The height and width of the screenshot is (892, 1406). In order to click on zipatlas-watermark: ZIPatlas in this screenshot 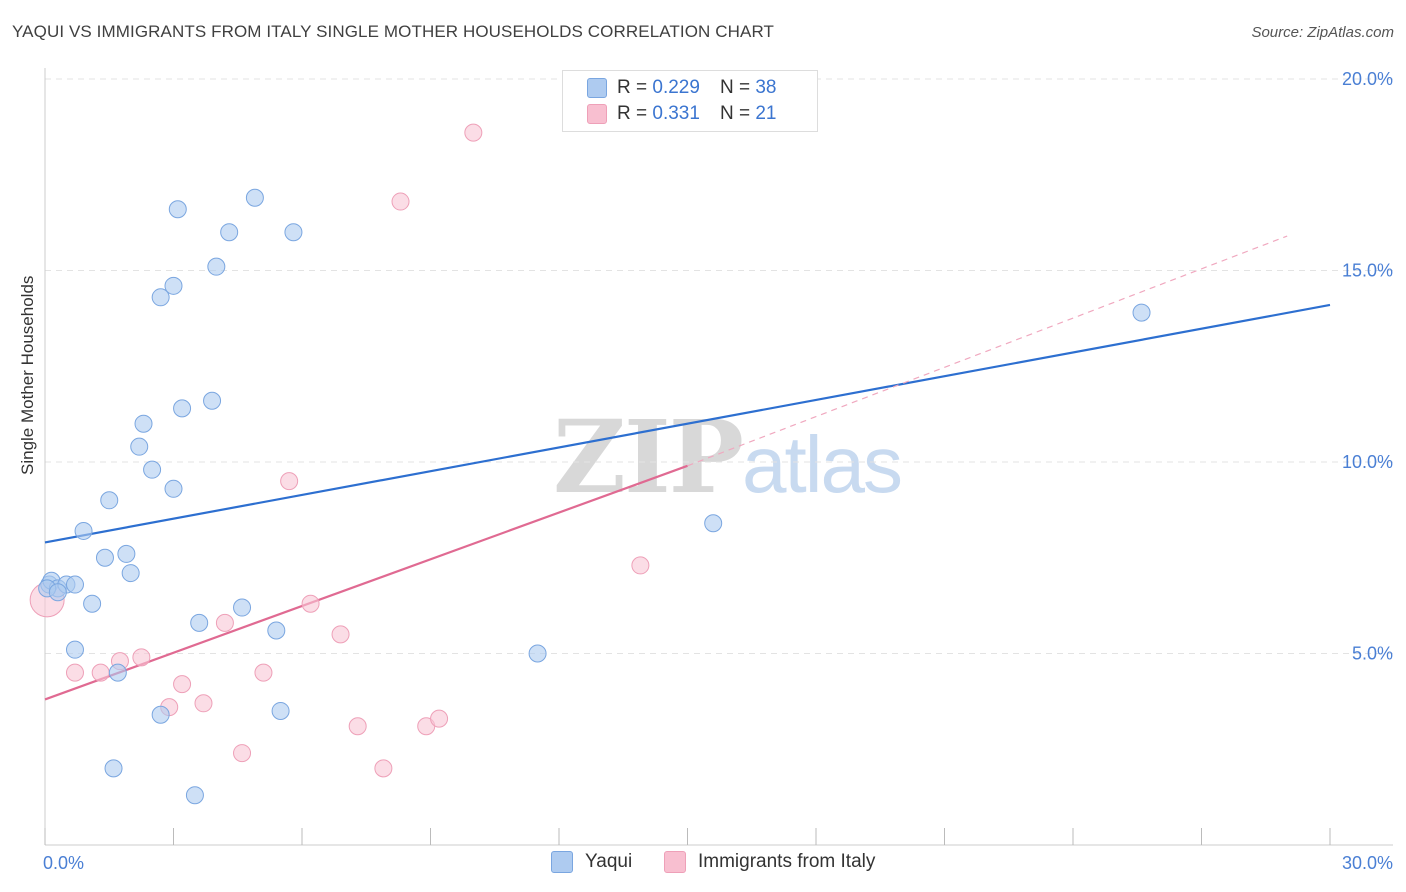, I will do `click(728, 457)`.